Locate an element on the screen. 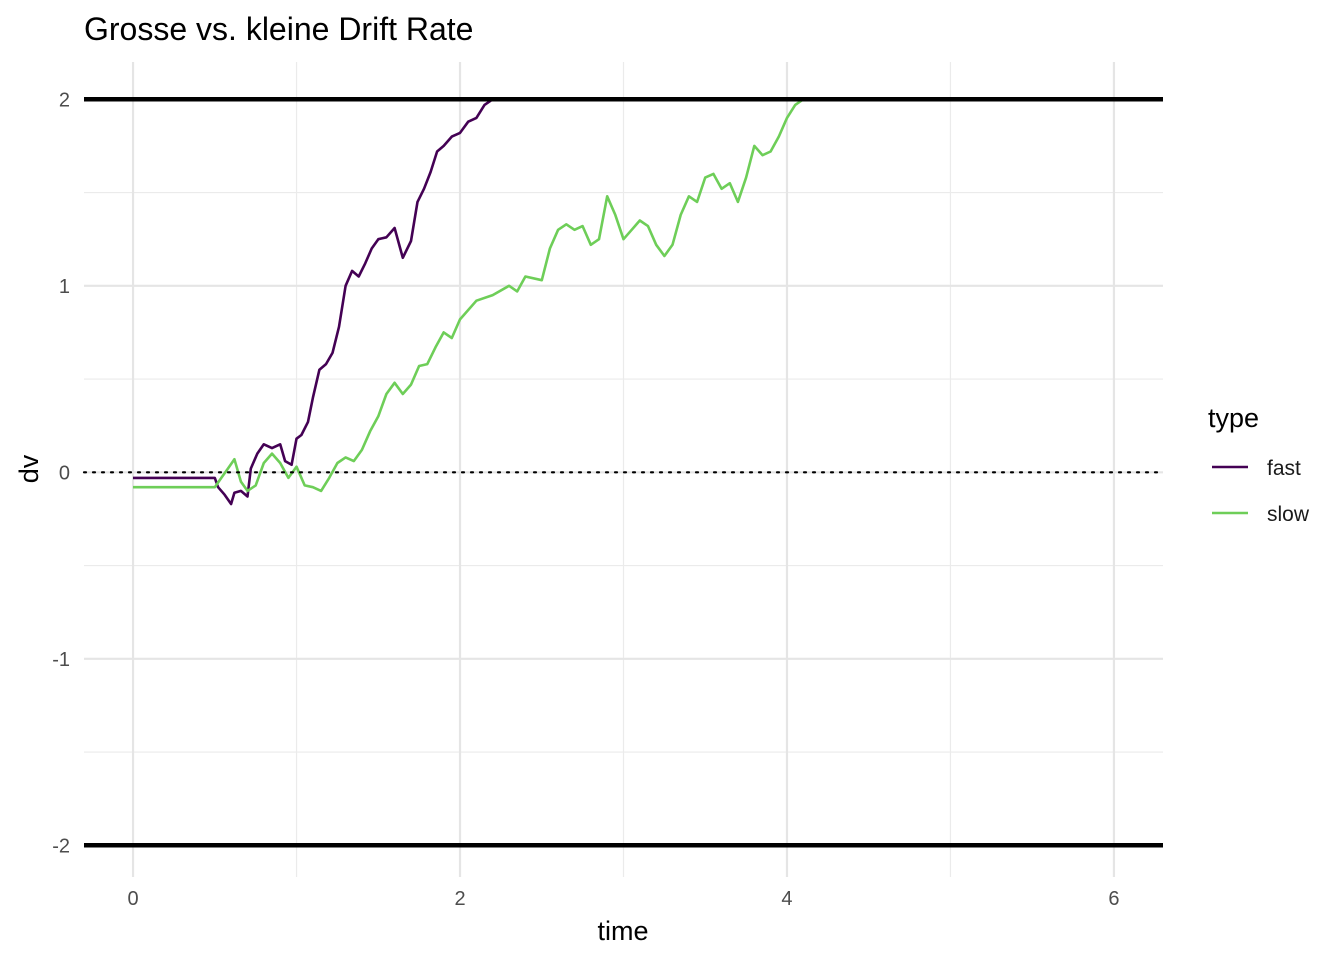 This screenshot has height=960, width=1344. y-tick-label: 0 is located at coordinates (64, 473).